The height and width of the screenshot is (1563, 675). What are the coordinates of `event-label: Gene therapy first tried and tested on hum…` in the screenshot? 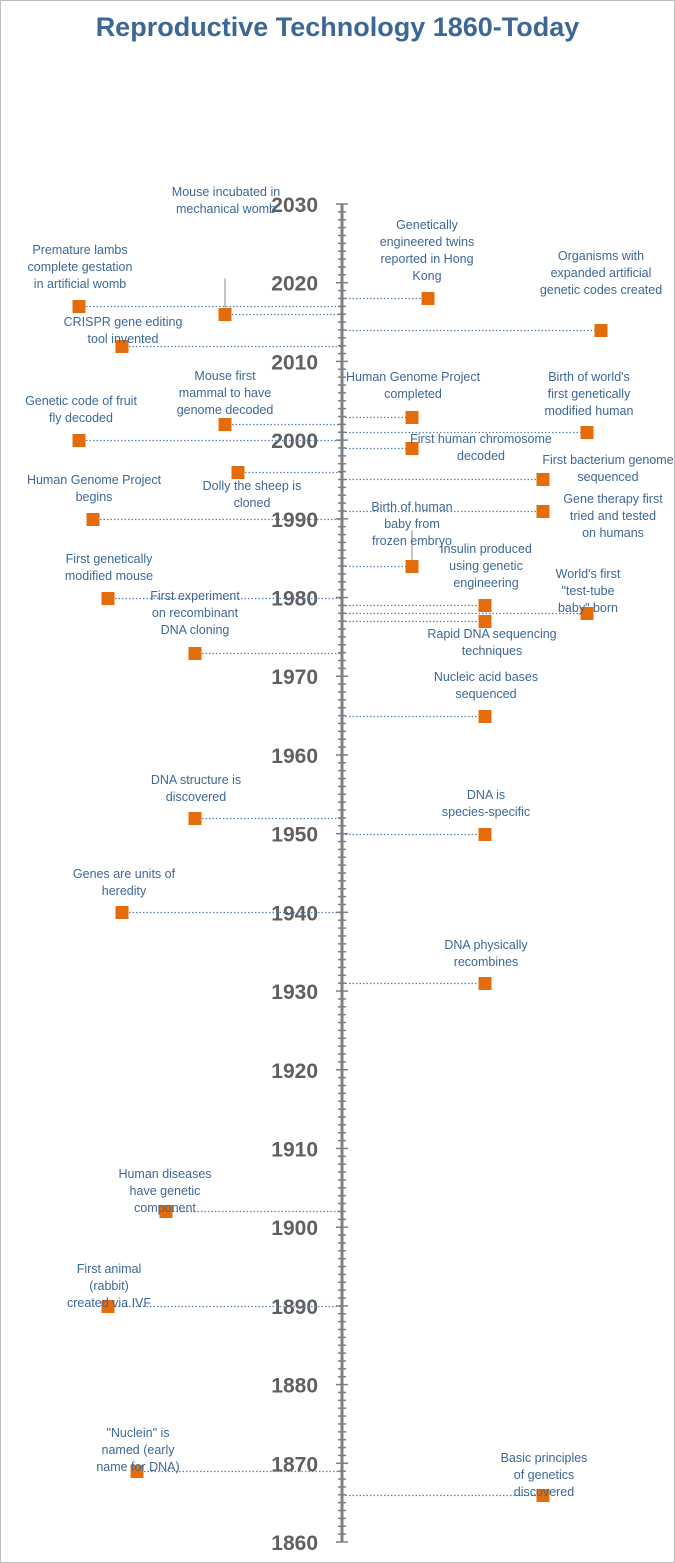 It's located at (613, 516).